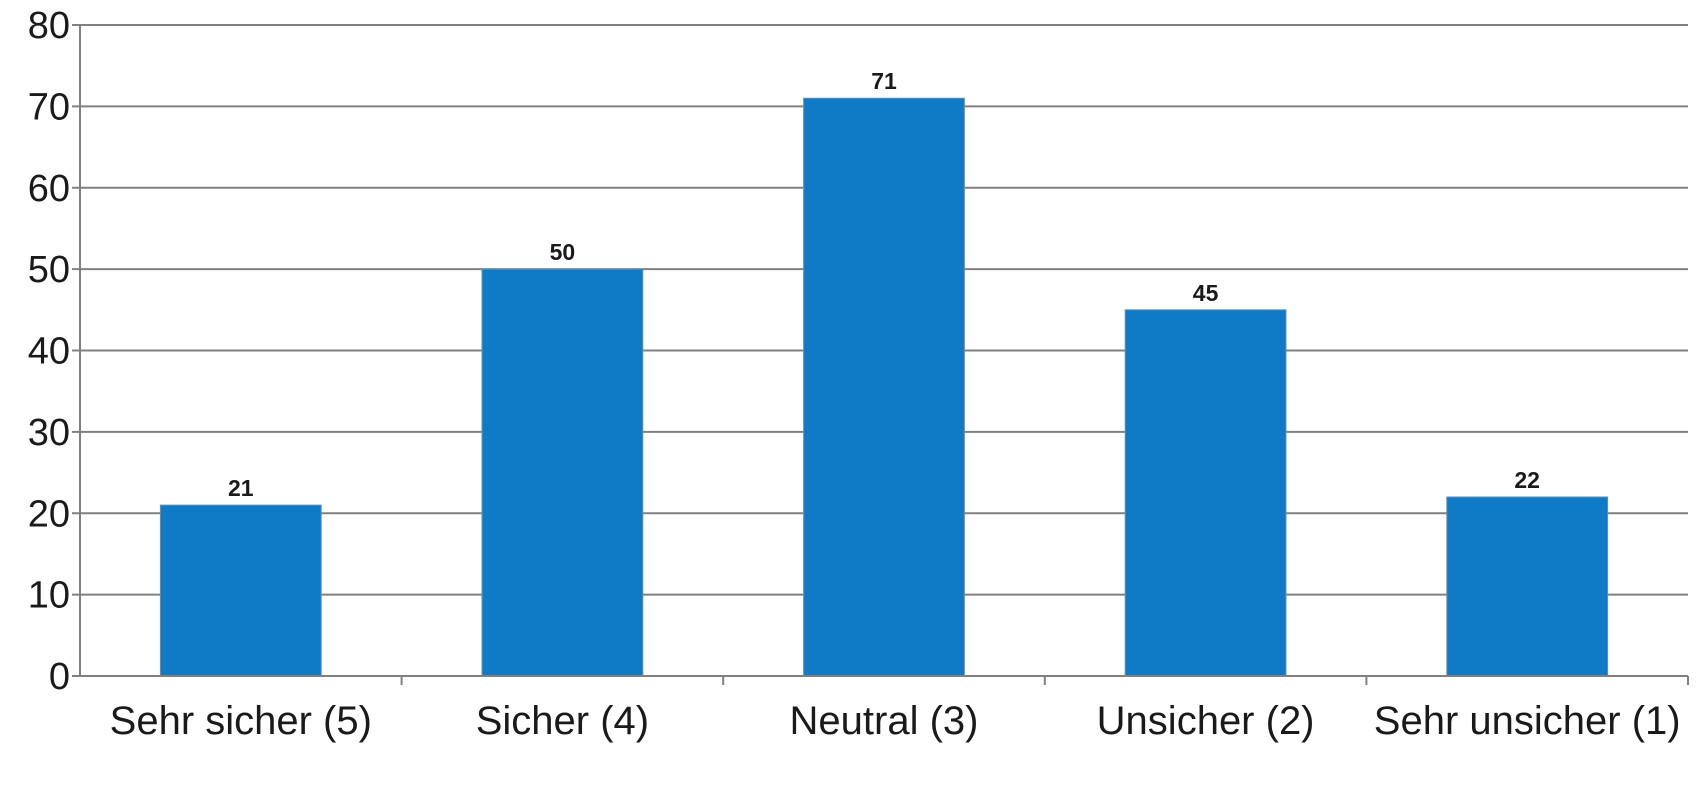 Image resolution: width=1696 pixels, height=798 pixels. Describe the element at coordinates (562, 721) in the screenshot. I see `x-tick-label: Sicher (4)` at that location.